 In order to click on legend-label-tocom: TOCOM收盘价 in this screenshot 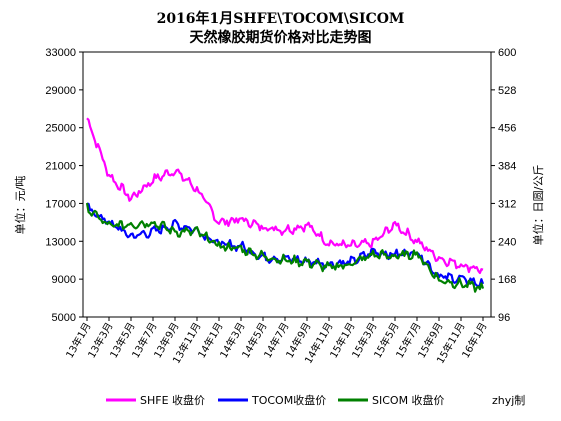, I will do `click(288, 400)`.